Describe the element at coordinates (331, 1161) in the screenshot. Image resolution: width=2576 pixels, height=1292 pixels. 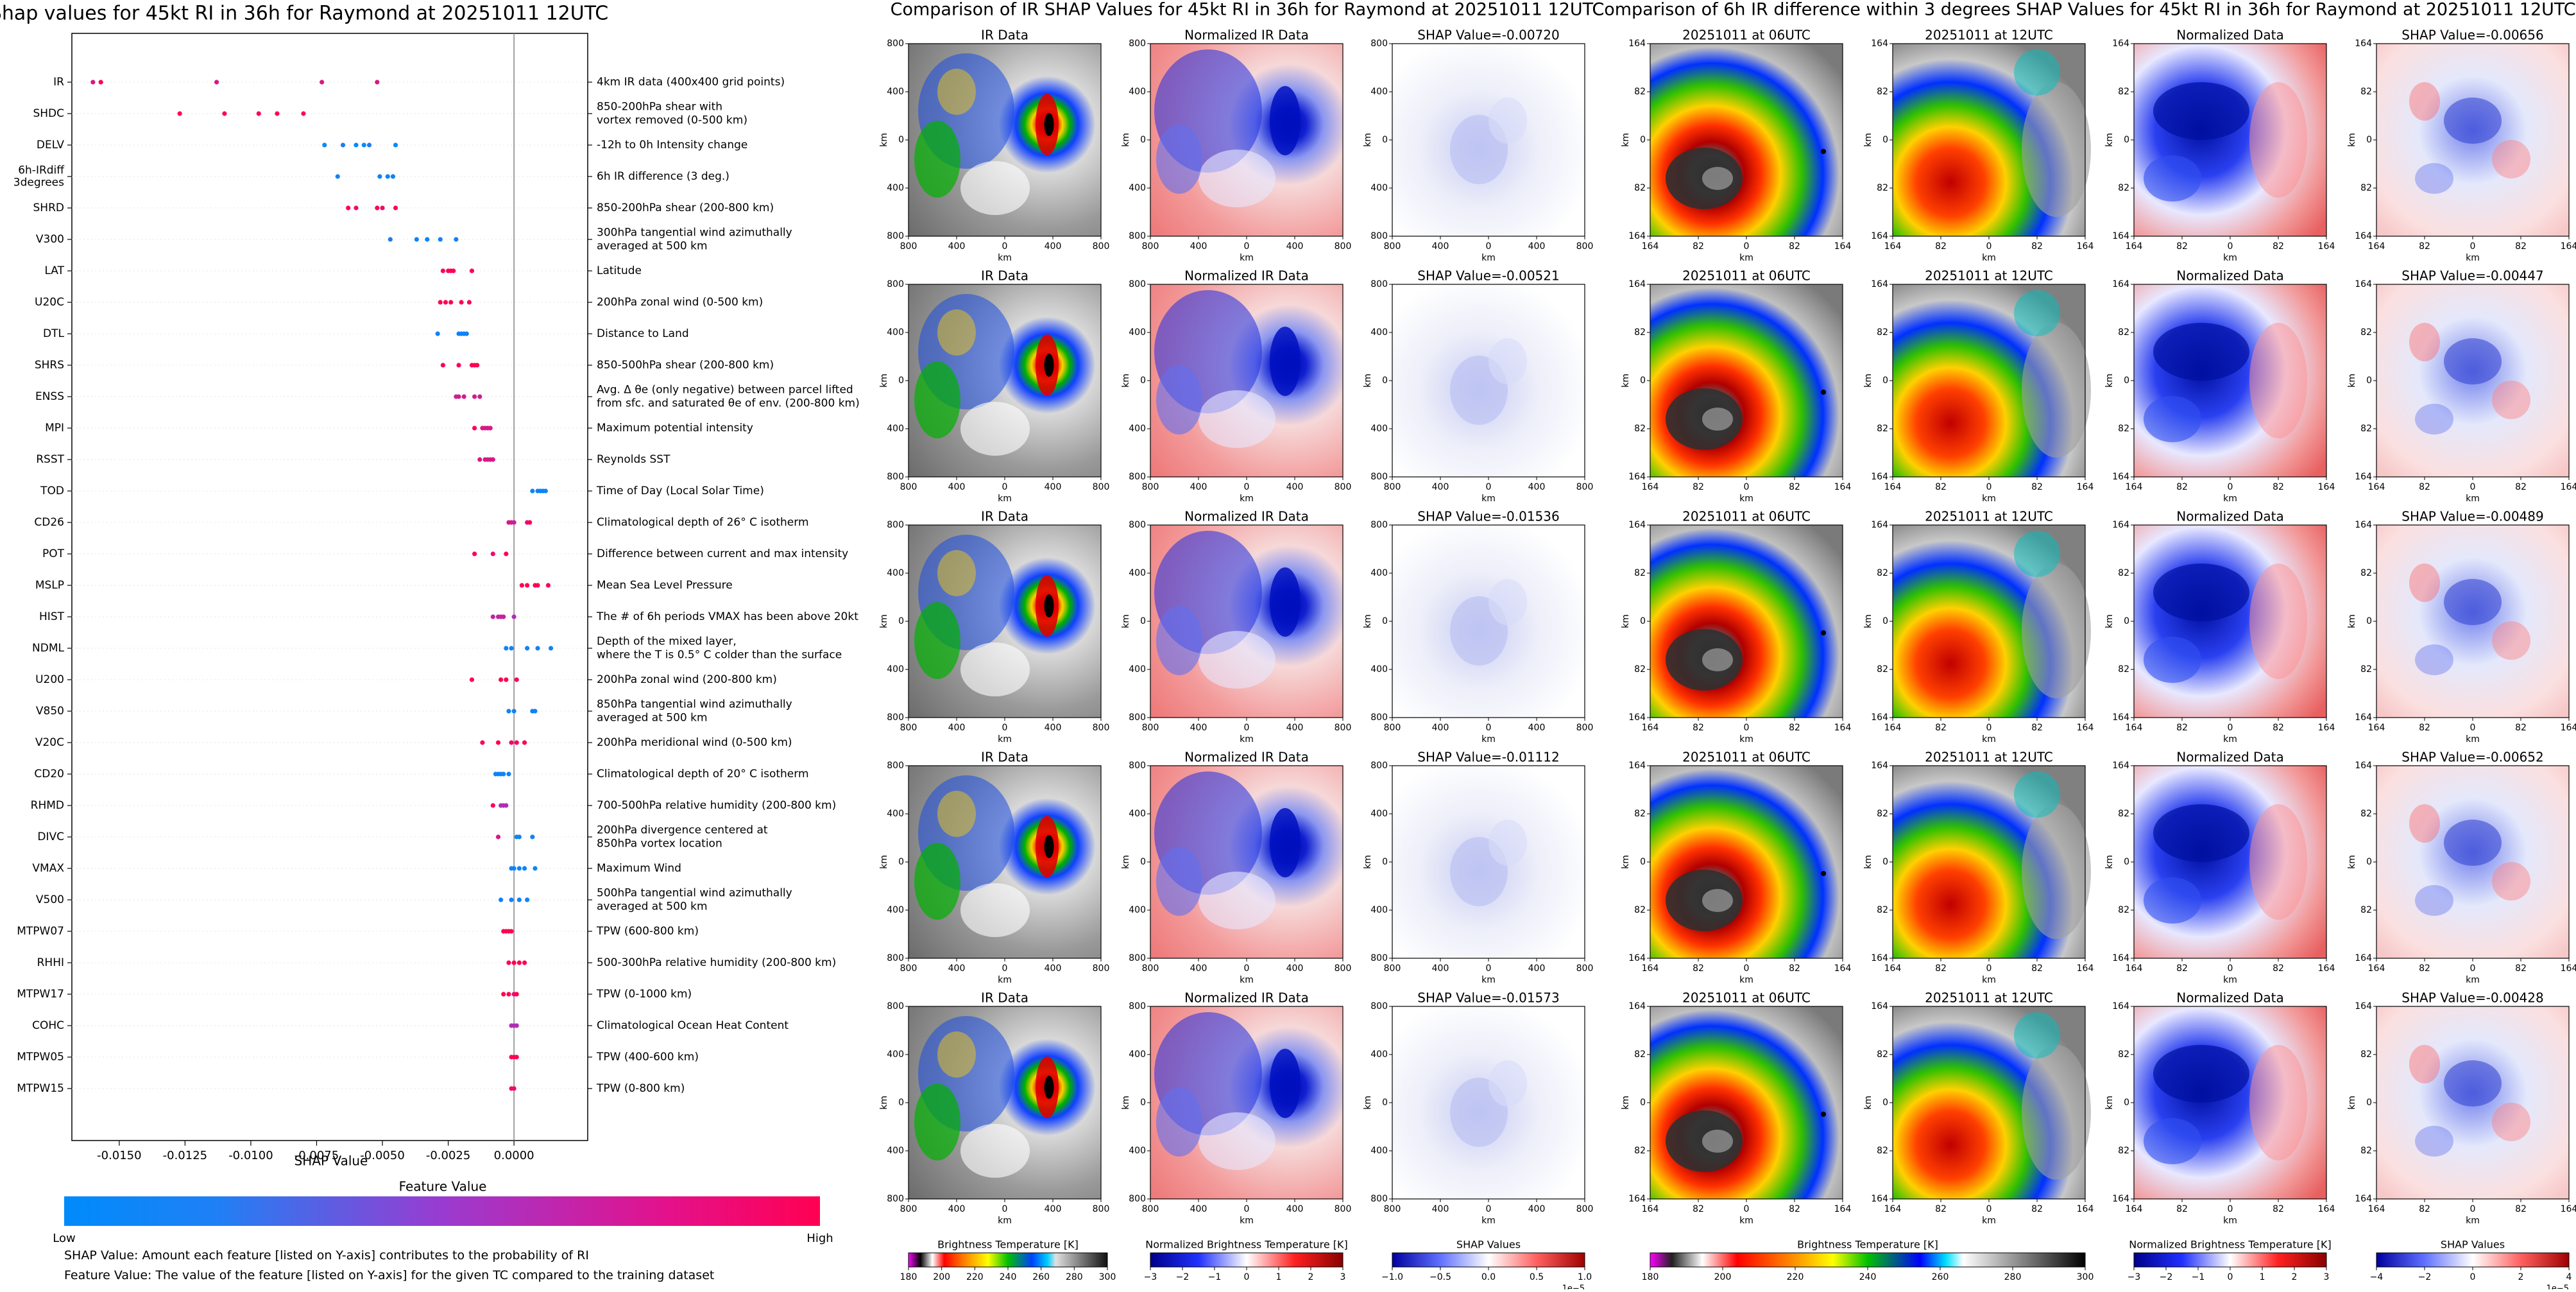
I see `x-axis-label: SHAP Value` at that location.